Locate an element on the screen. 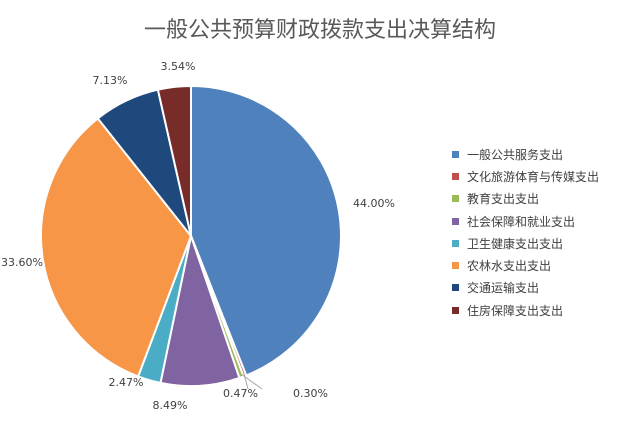 Image resolution: width=640 pixels, height=432 pixels. legend-label: 农林水支出支出 is located at coordinates (509, 266).